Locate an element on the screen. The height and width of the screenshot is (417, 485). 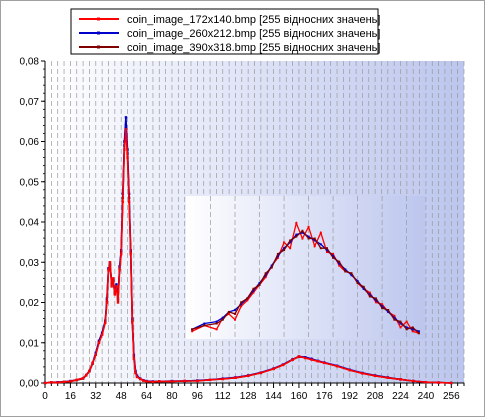
x-tick-label: 112 is located at coordinates (223, 396).